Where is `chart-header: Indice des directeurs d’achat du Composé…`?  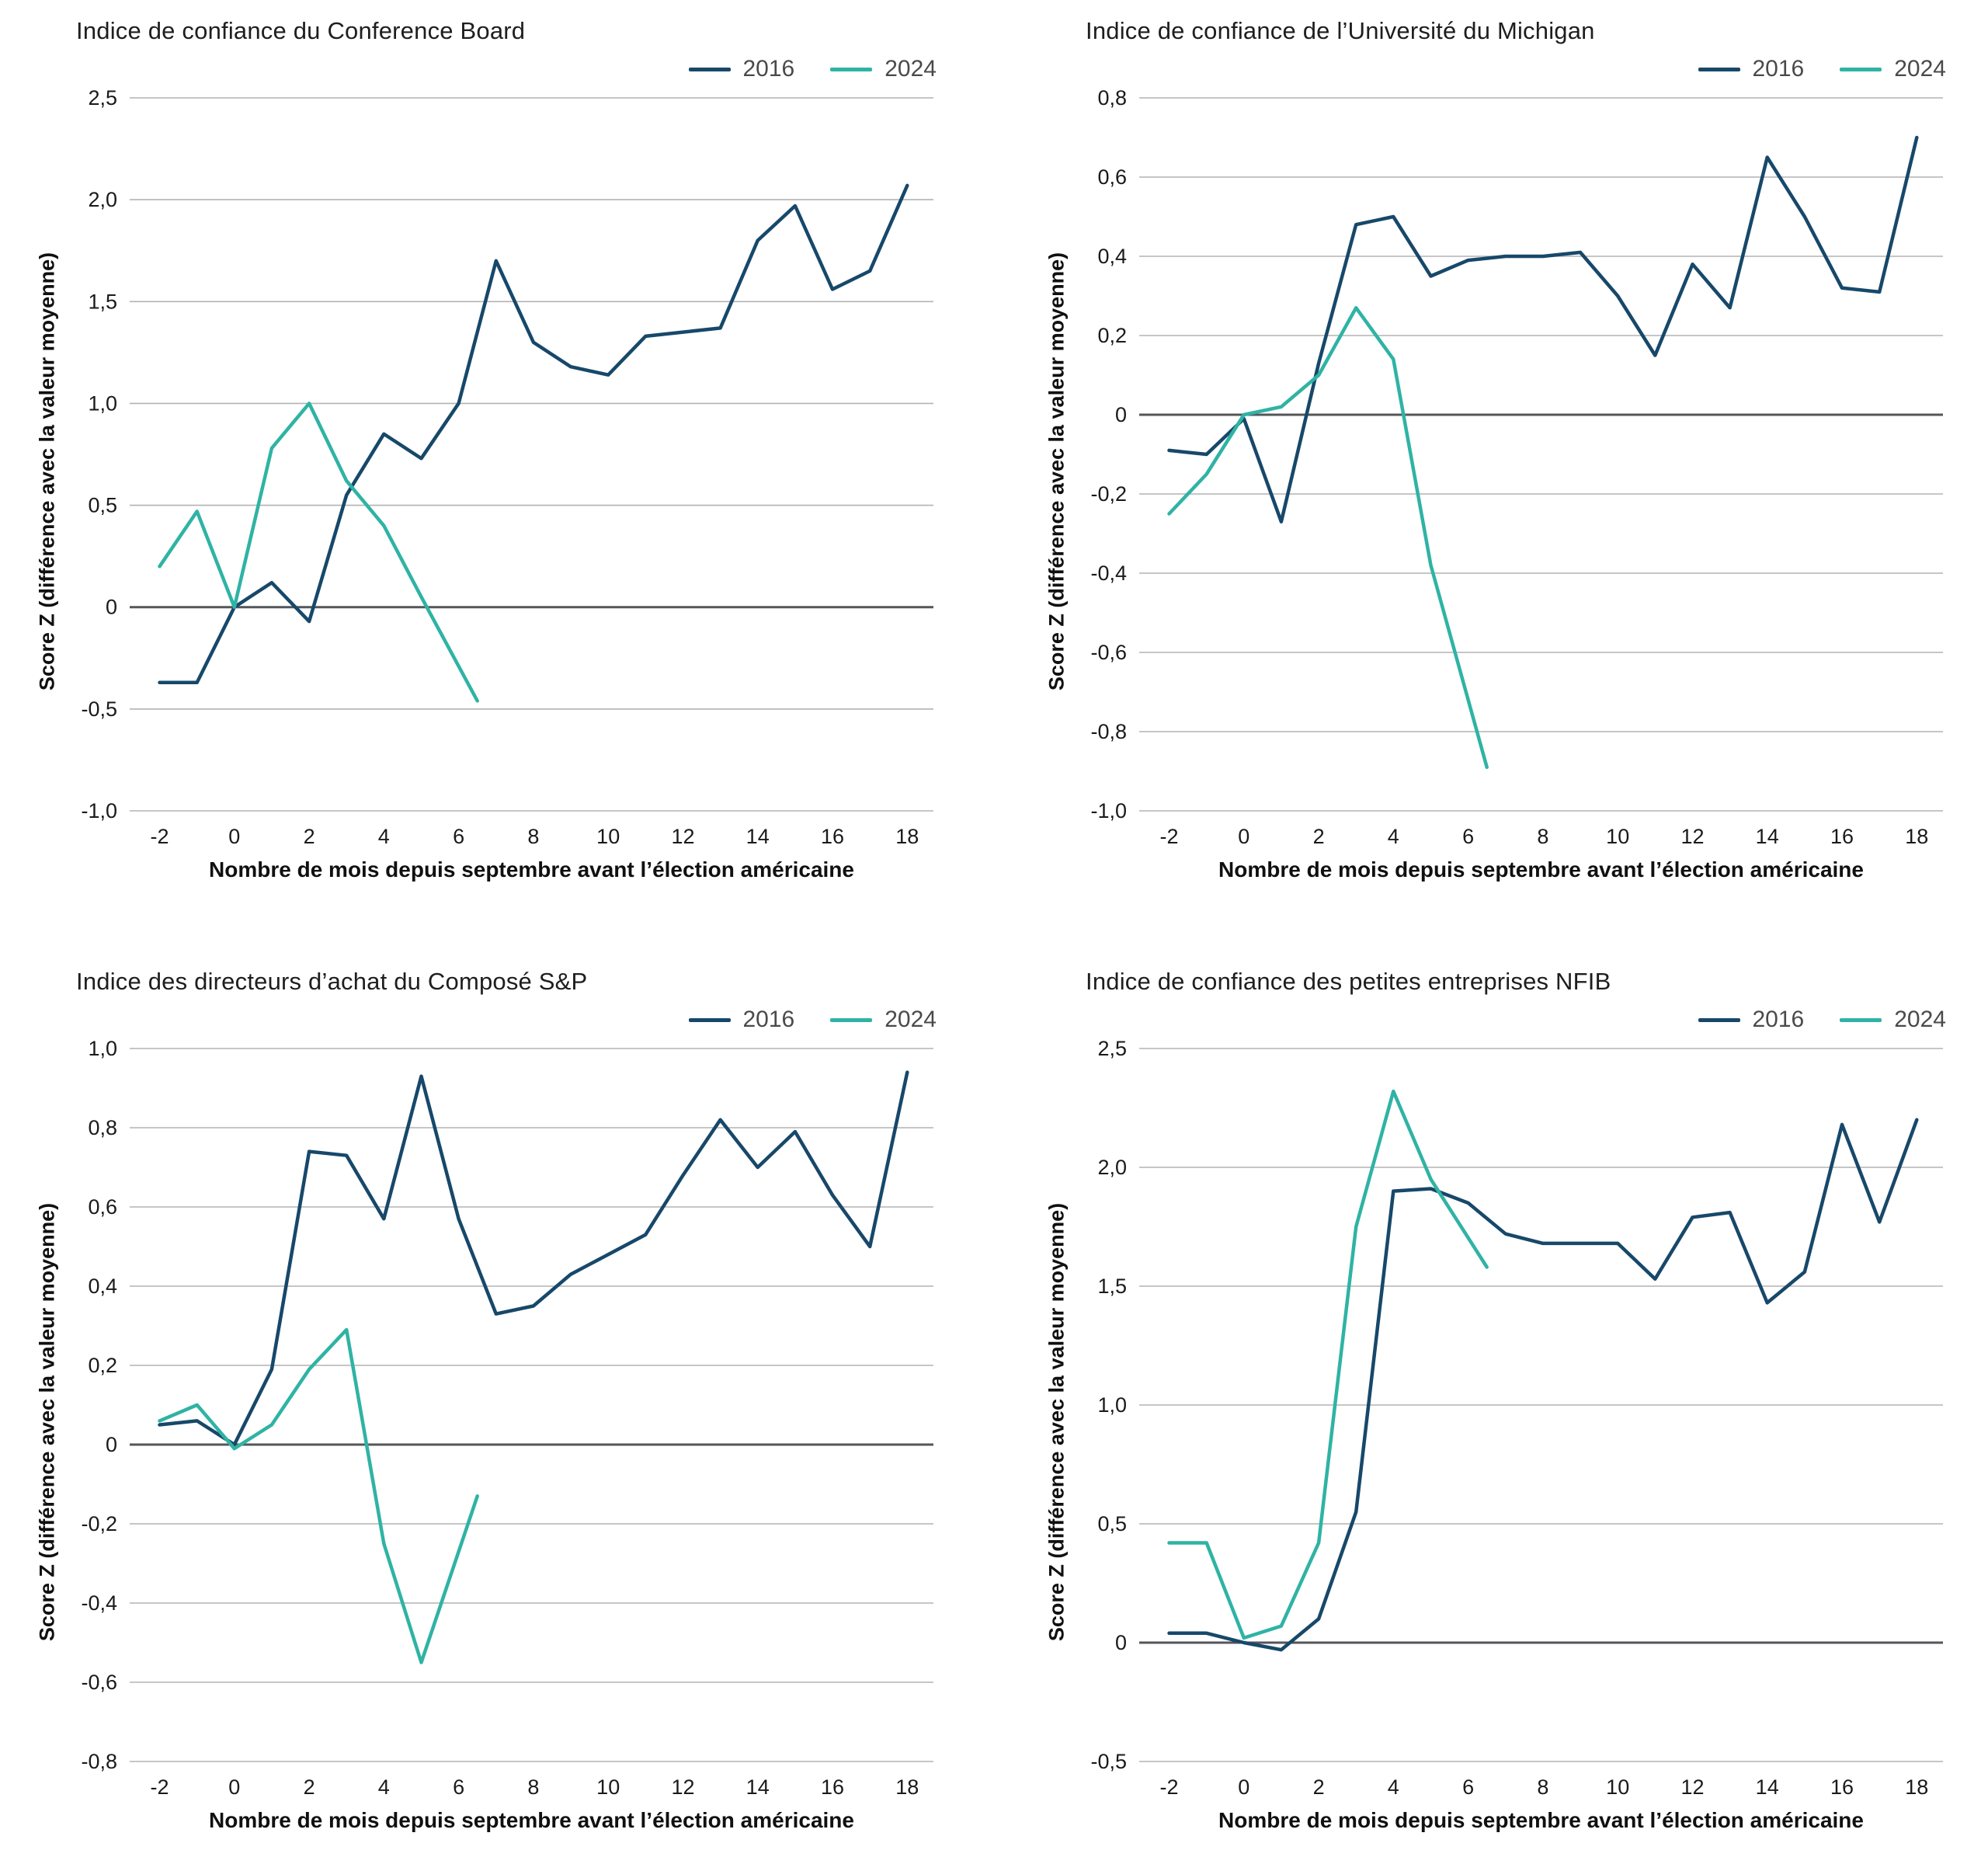 chart-header: Indice des directeurs d’achat du Composé… is located at coordinates (489, 1003).